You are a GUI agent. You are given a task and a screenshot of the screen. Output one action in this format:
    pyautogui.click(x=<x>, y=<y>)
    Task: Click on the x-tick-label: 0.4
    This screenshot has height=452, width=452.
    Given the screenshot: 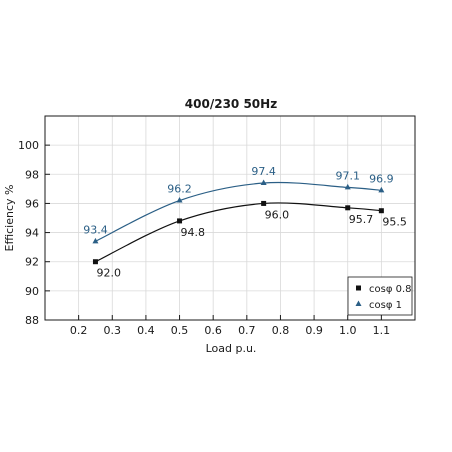 What is the action you would take?
    pyautogui.click(x=146, y=330)
    